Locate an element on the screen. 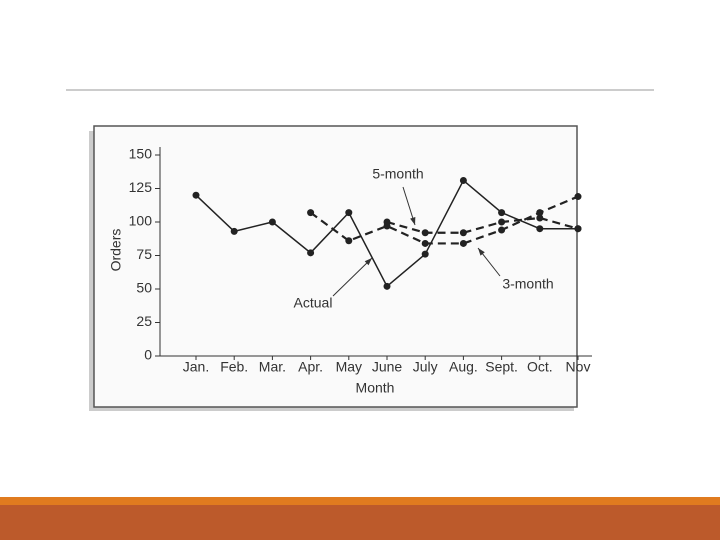 The image size is (720, 540). x-tick-label: June is located at coordinates (387, 367).